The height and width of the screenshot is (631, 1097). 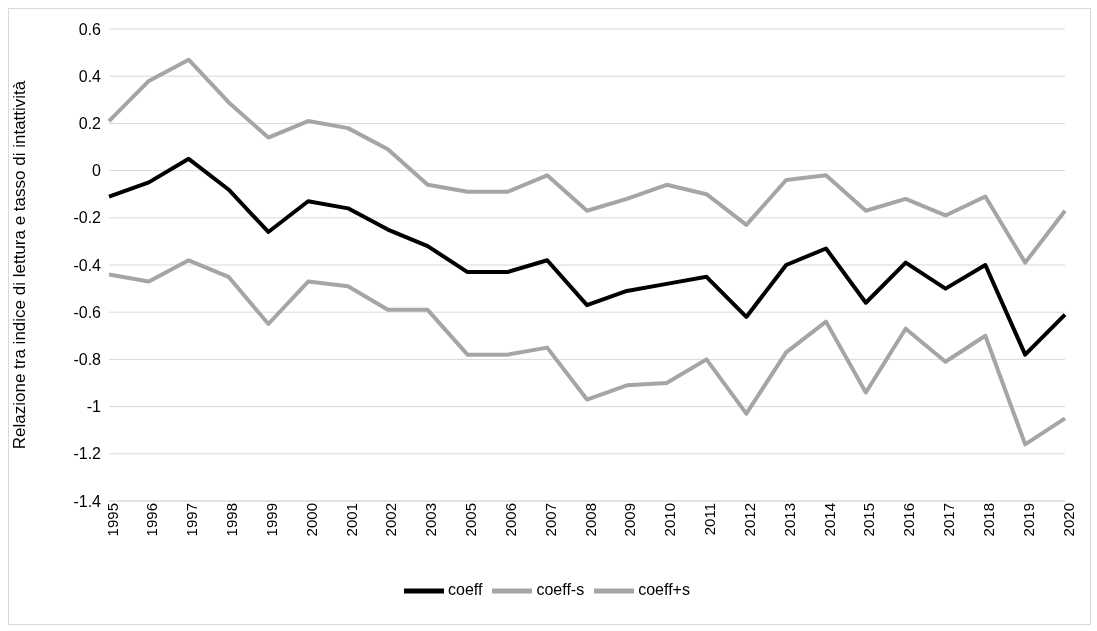 I want to click on legend-label: coeff, so click(x=465, y=590).